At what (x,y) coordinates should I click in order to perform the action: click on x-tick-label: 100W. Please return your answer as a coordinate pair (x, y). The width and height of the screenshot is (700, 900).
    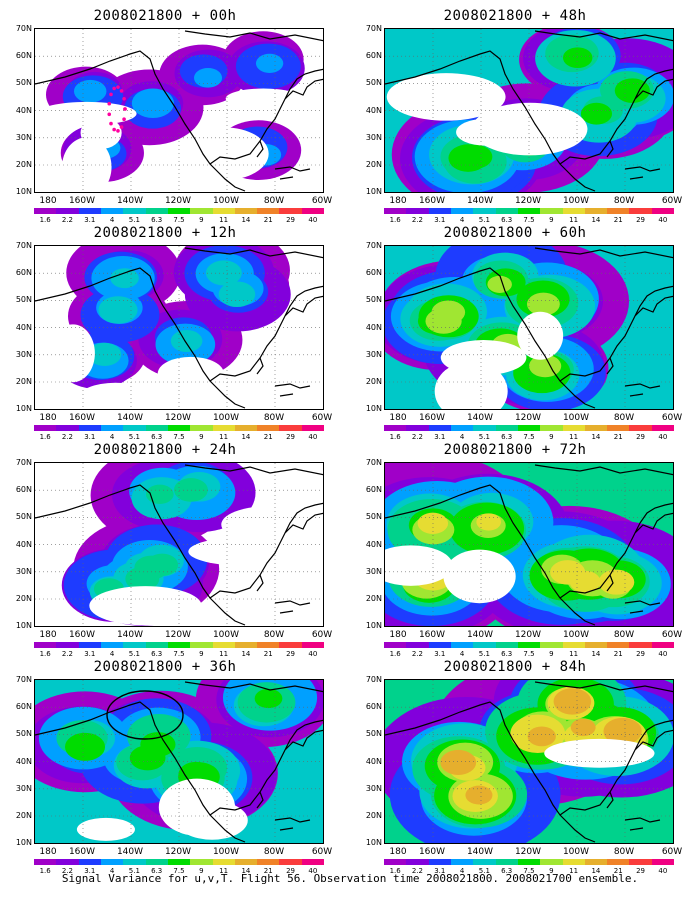
    Looking at the image, I should click on (576, 418).